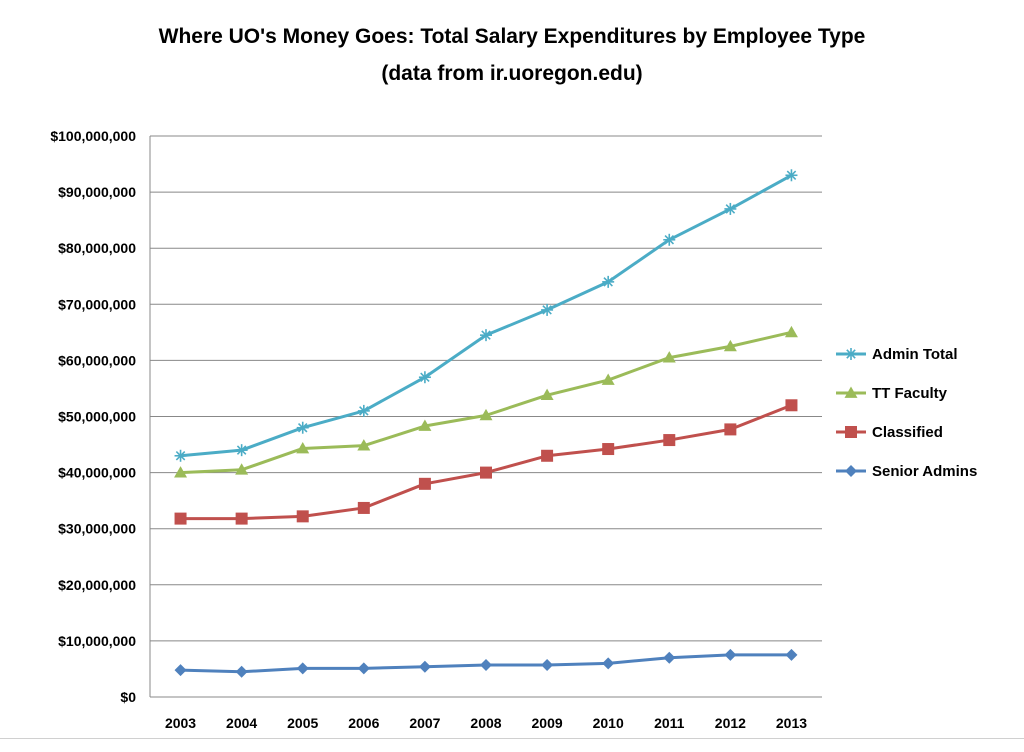 The width and height of the screenshot is (1024, 752). What do you see at coordinates (128, 697) in the screenshot?
I see `y-tick-label: $0` at bounding box center [128, 697].